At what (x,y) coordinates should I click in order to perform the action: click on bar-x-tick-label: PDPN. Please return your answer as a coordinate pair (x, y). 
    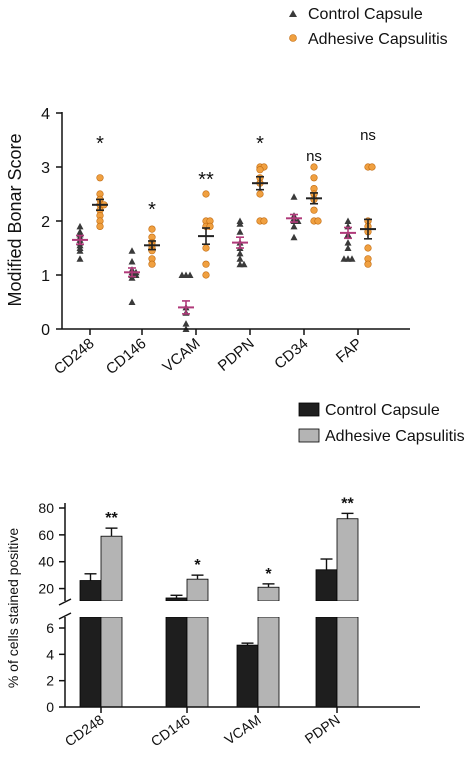
    Looking at the image, I should click on (322, 728).